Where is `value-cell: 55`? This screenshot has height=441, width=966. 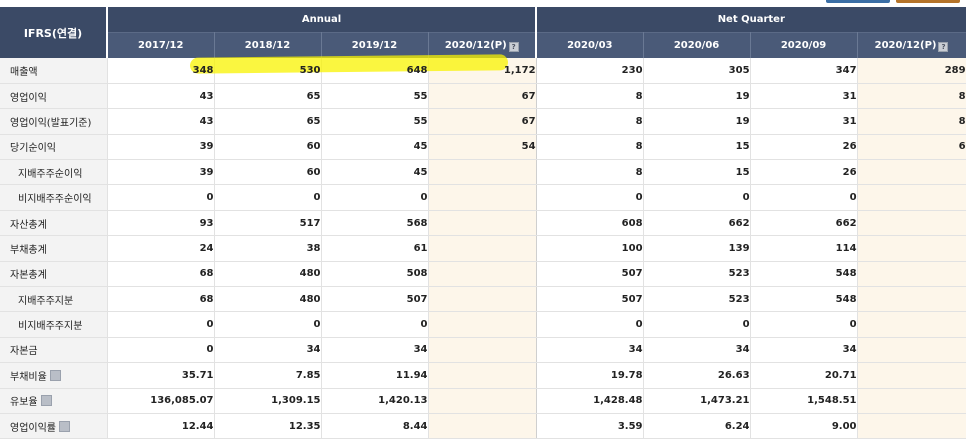 value-cell: 55 is located at coordinates (375, 121).